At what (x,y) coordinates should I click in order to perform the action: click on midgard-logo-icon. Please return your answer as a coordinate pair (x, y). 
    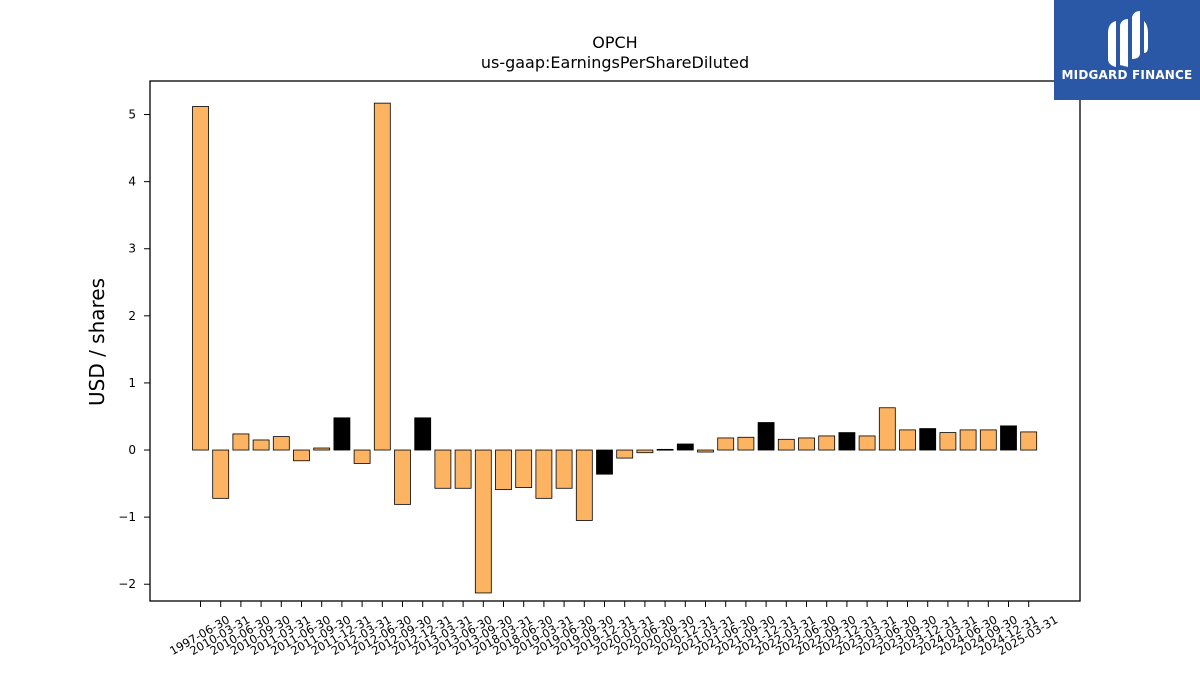
    Looking at the image, I should click on (1128, 39).